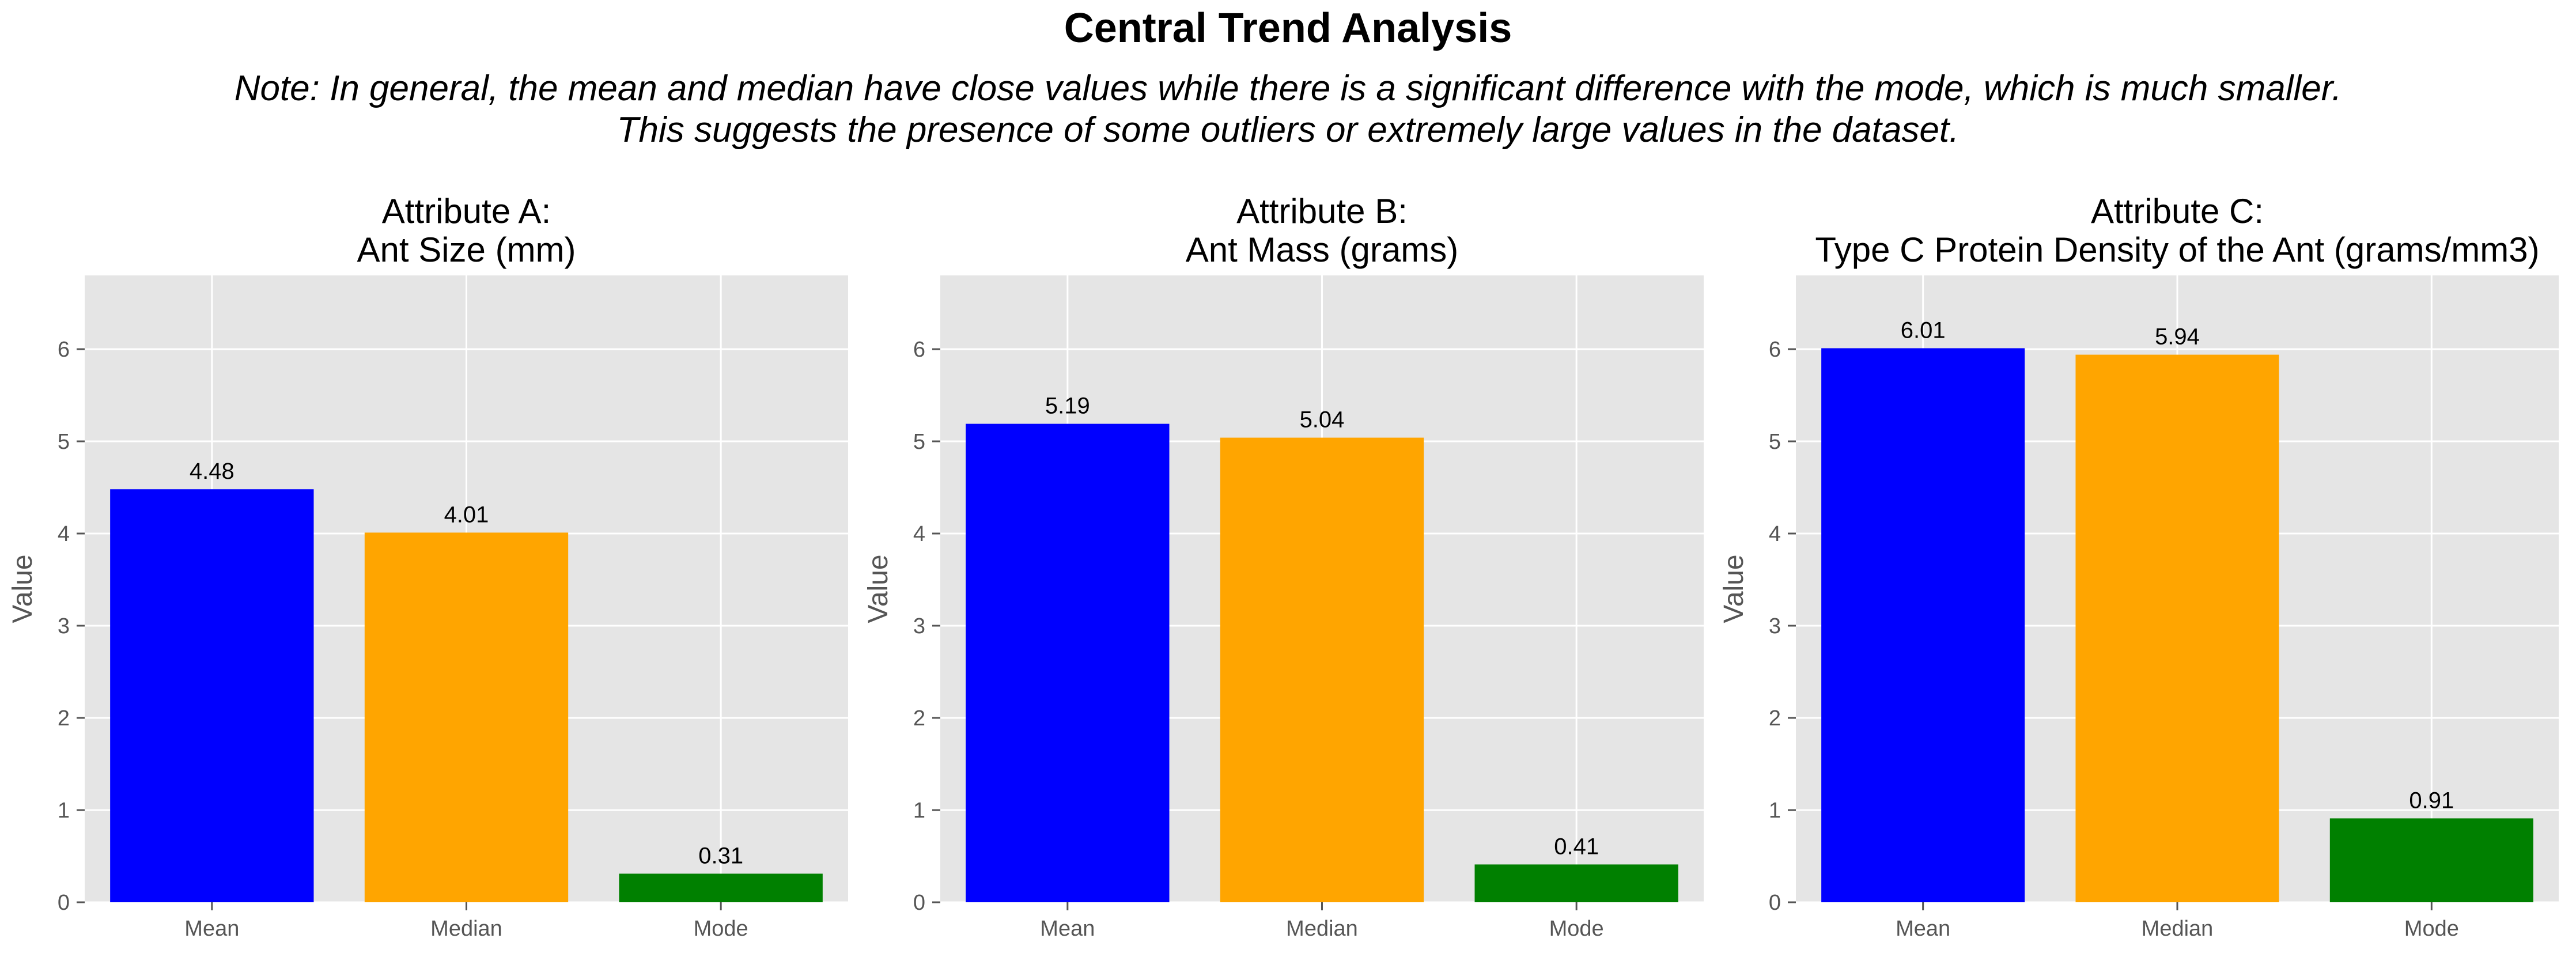 The height and width of the screenshot is (957, 2576). What do you see at coordinates (720, 855) in the screenshot?
I see `bar-value-label: 0.31` at bounding box center [720, 855].